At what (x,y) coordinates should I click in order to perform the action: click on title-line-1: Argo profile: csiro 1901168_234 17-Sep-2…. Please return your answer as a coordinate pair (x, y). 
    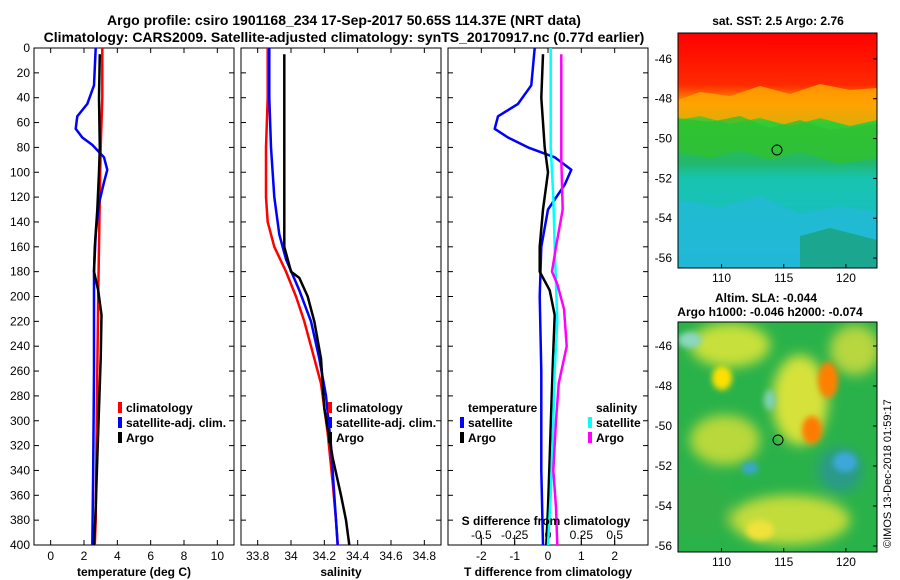
    Looking at the image, I should click on (344, 20).